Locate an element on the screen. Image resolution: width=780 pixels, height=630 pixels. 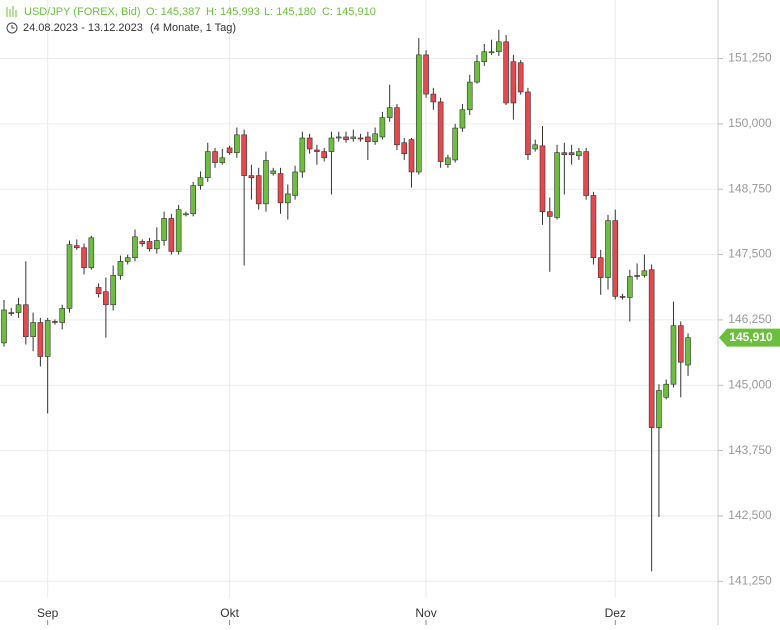
ohlc-high: H: 145,993 is located at coordinates (233, 12).